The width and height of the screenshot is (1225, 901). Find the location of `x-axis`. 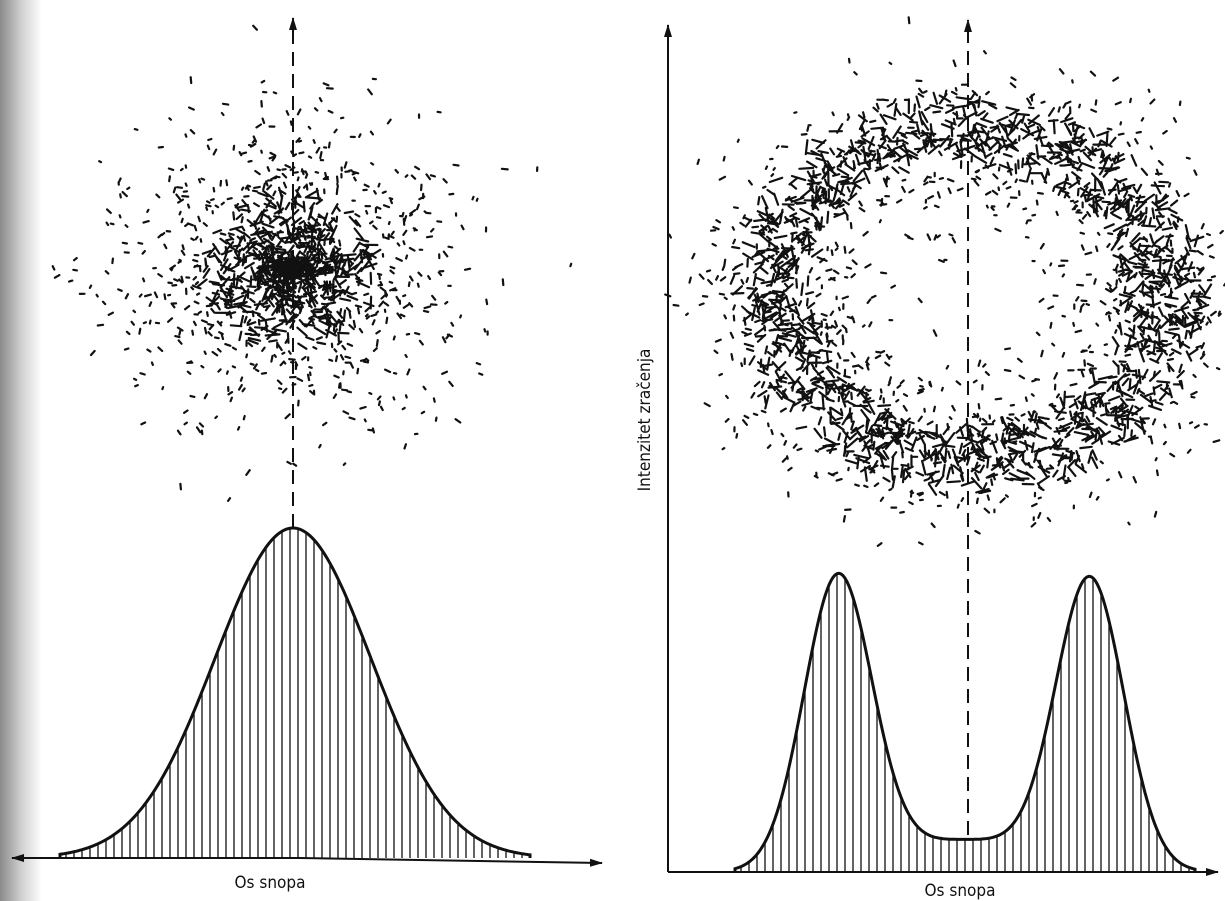

x-axis is located at coordinates (451, 862).